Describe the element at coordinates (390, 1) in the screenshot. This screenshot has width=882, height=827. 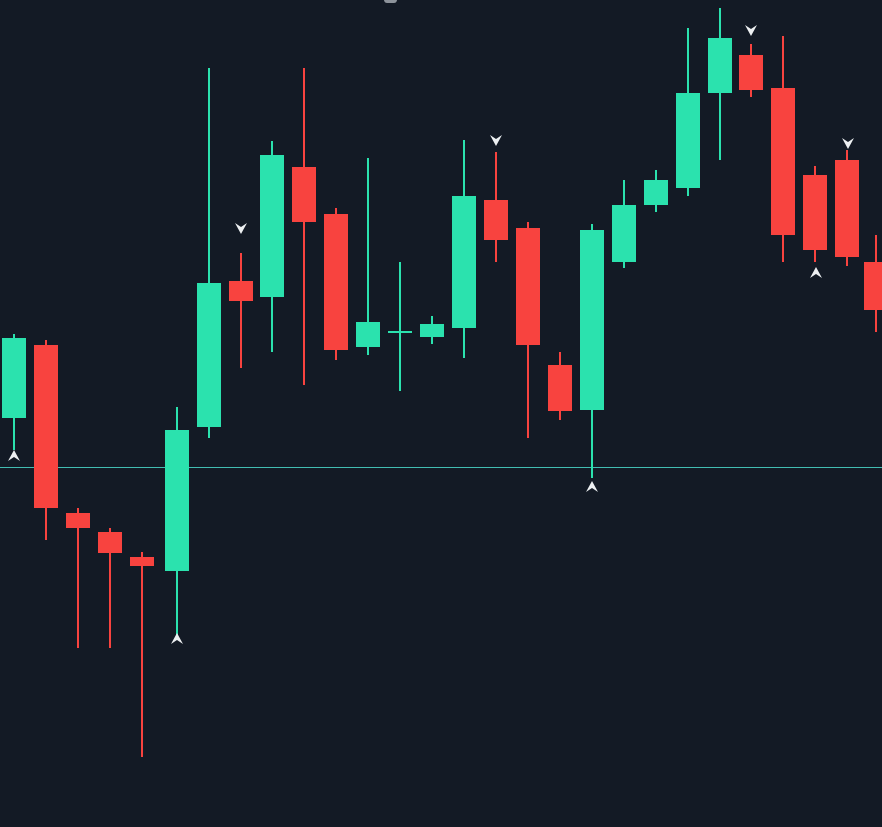
I see `clipped-ui-fragment` at that location.